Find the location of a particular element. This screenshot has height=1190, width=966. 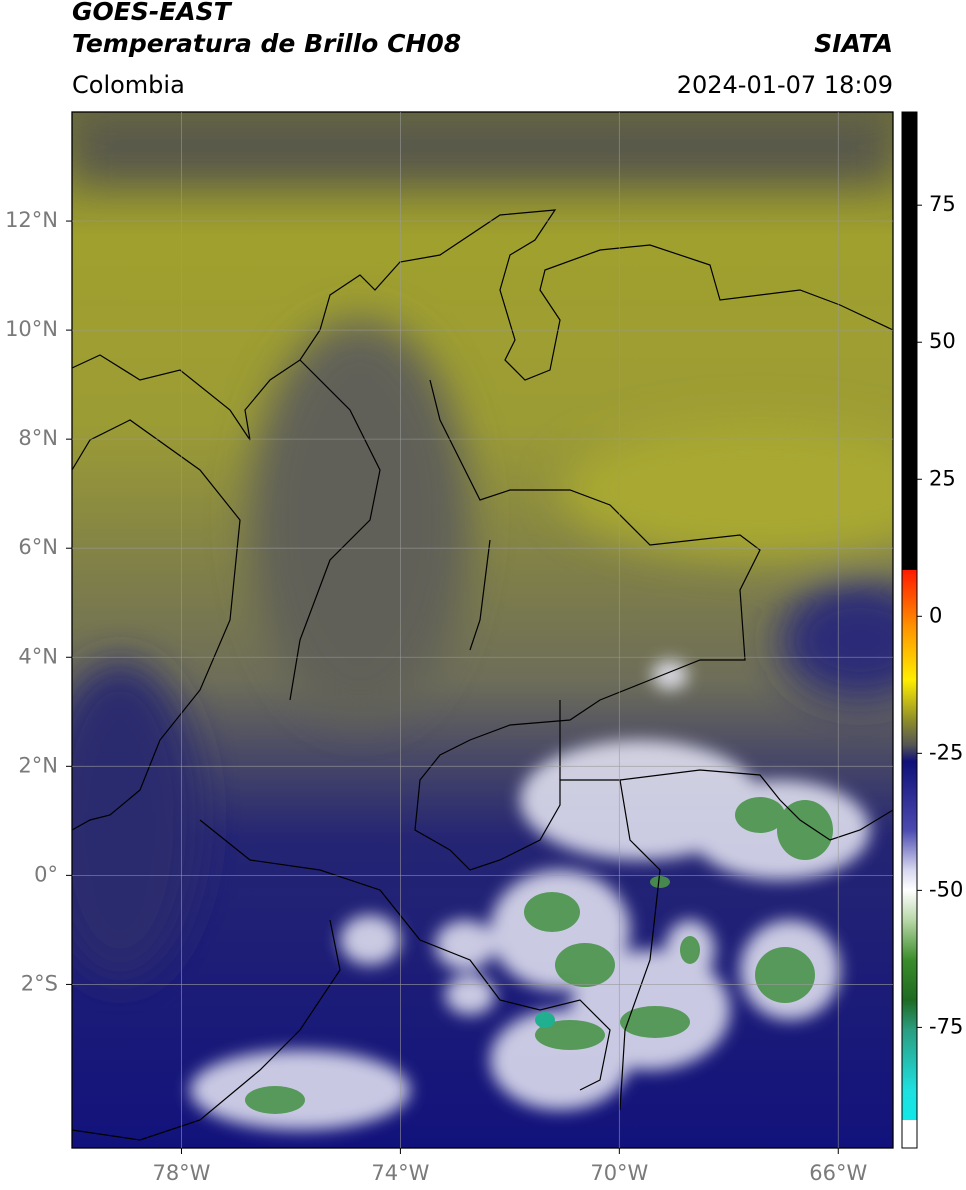

lat-tick-label: 6°N is located at coordinates (38, 547).